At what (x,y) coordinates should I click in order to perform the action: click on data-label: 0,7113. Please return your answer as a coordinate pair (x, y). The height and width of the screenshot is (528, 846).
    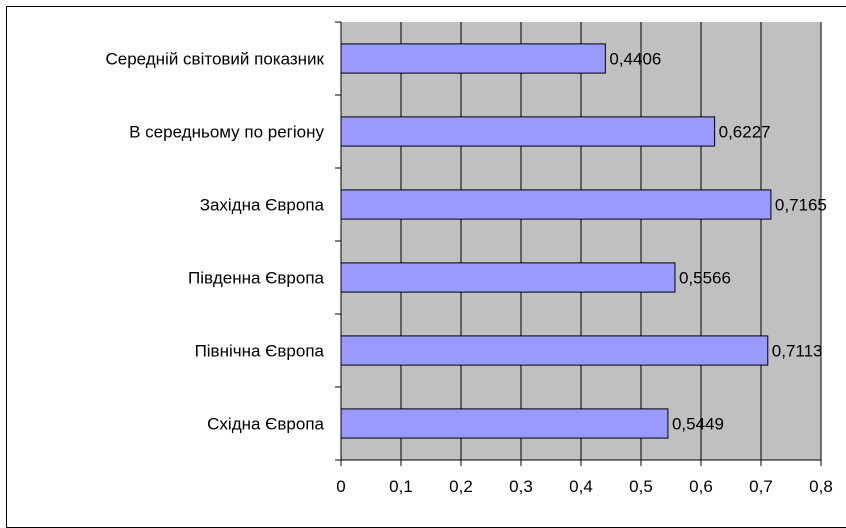
    Looking at the image, I should click on (797, 351).